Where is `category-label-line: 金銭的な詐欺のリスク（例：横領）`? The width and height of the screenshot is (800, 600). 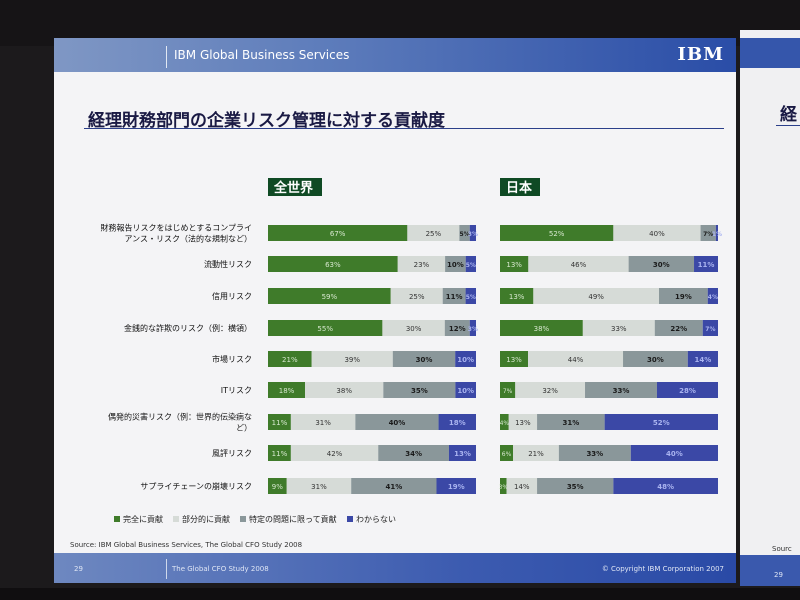 category-label-line: 金銭的な詐欺のリスク（例：横領） is located at coordinates (188, 328).